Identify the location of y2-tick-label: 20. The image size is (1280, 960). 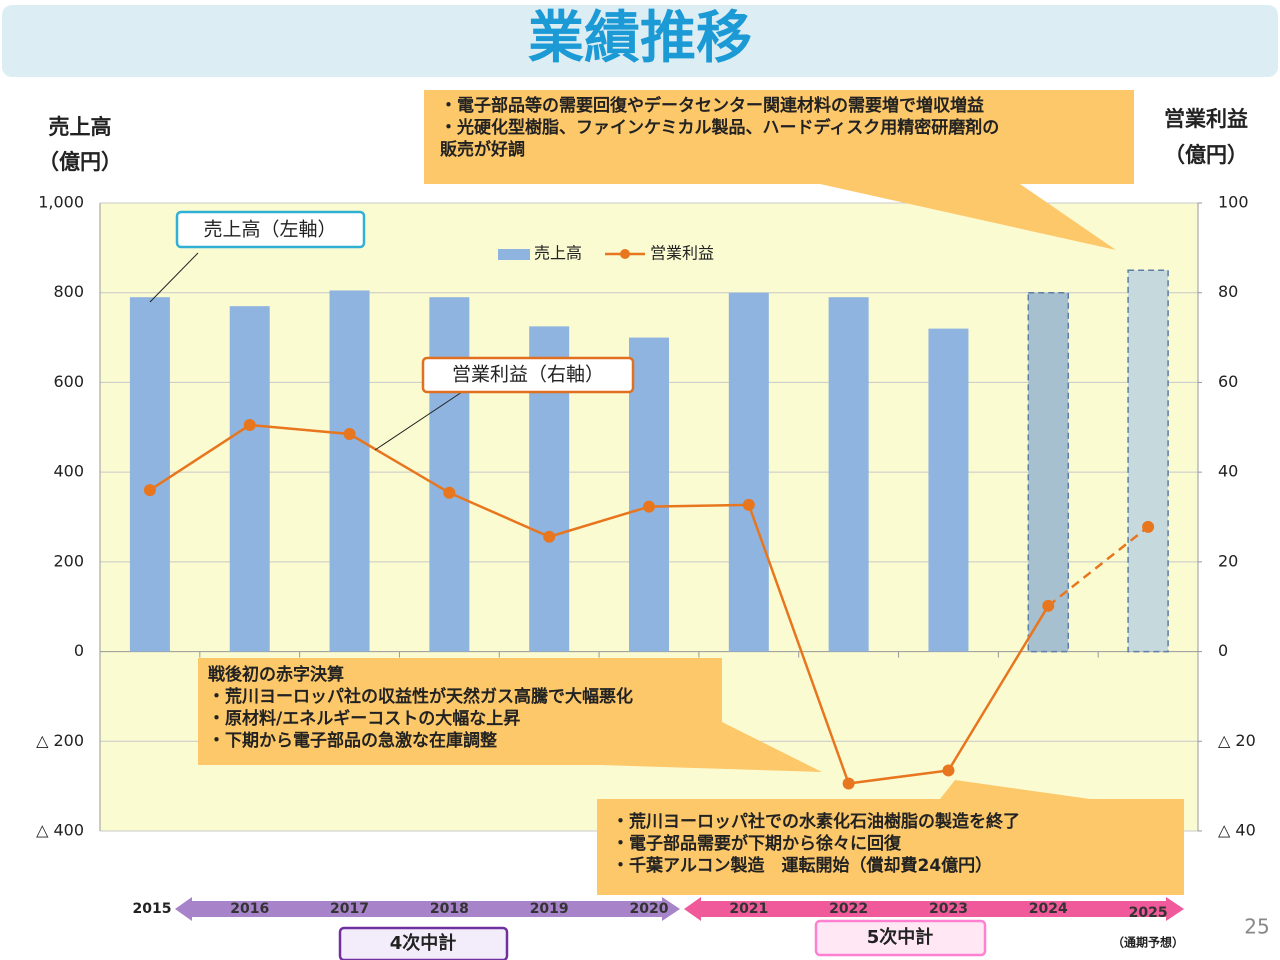
(1228, 560).